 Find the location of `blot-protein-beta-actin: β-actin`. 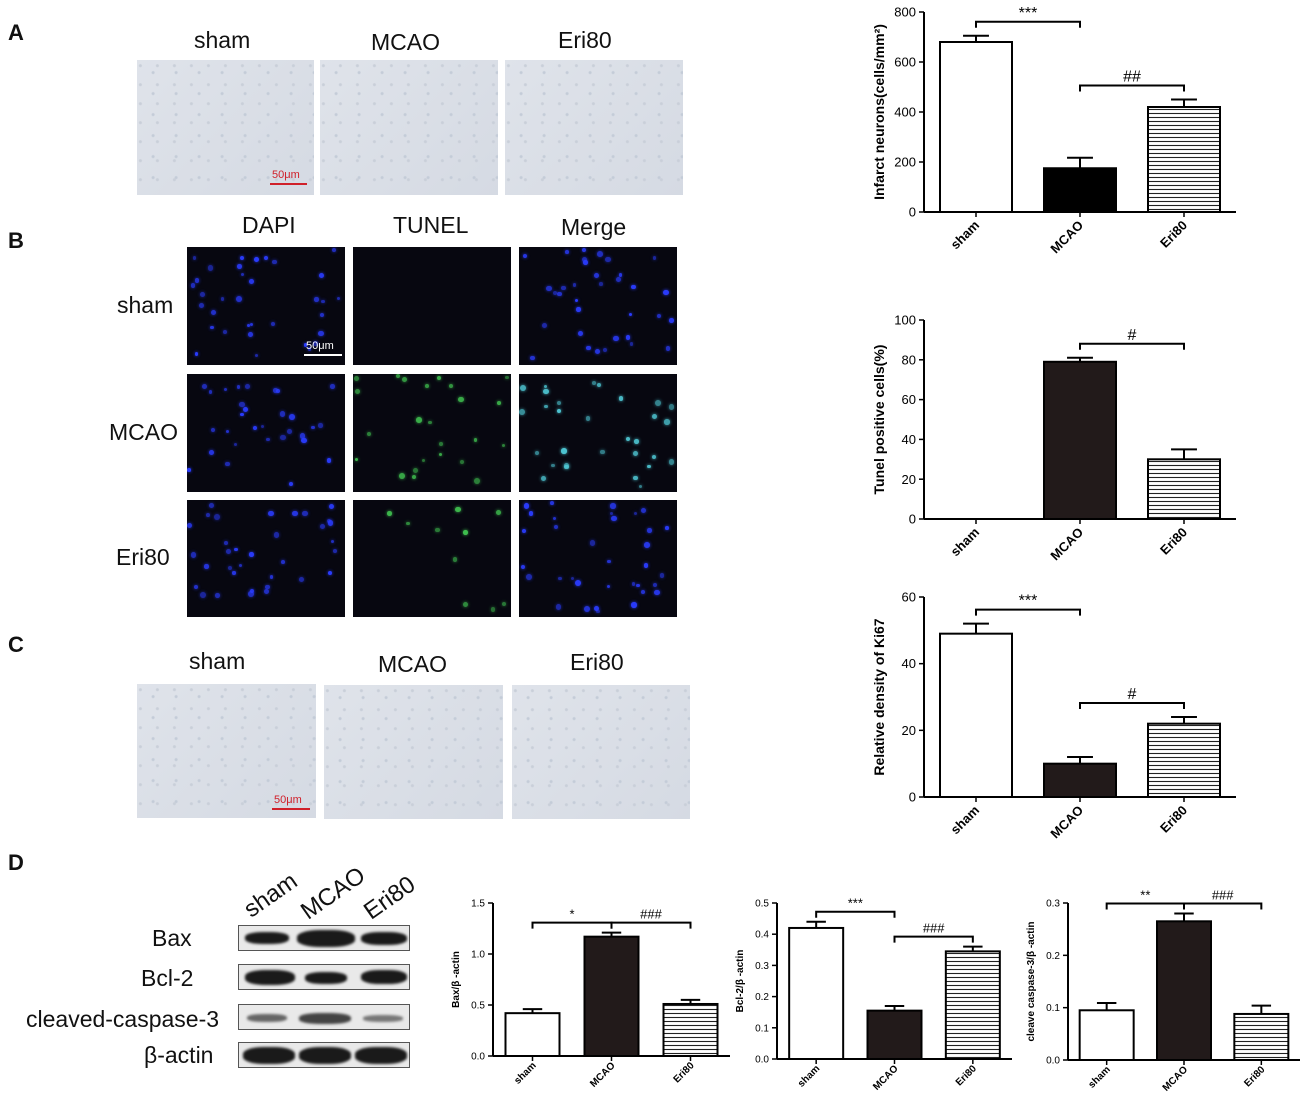

blot-protein-beta-actin: β-actin is located at coordinates (179, 1055).